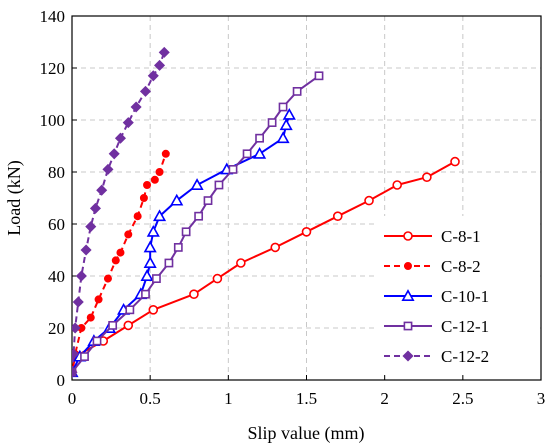 This screenshot has width=550, height=447. Describe the element at coordinates (61, 380) in the screenshot. I see `y-tick-label: 0` at that location.